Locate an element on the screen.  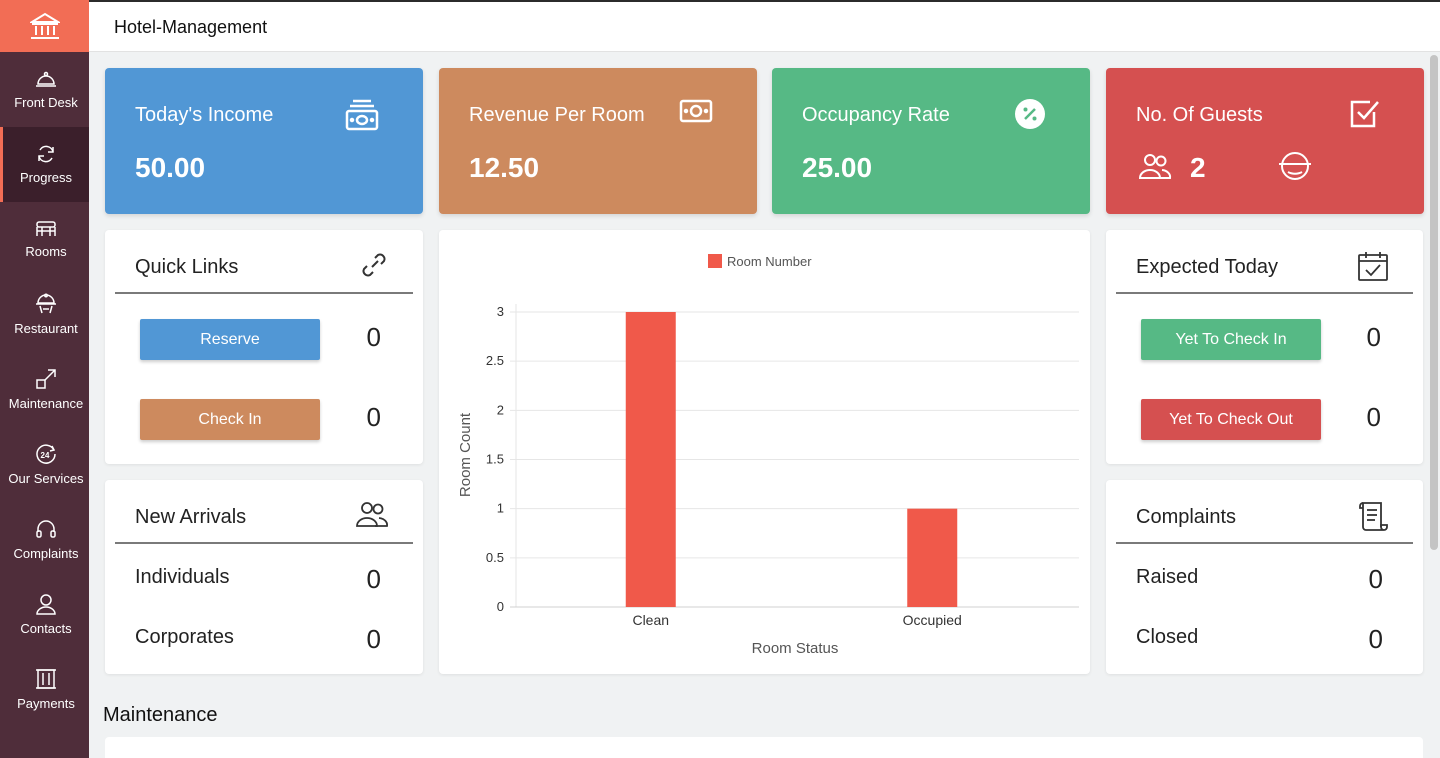
individuals-label: Individuals is located at coordinates (182, 577).